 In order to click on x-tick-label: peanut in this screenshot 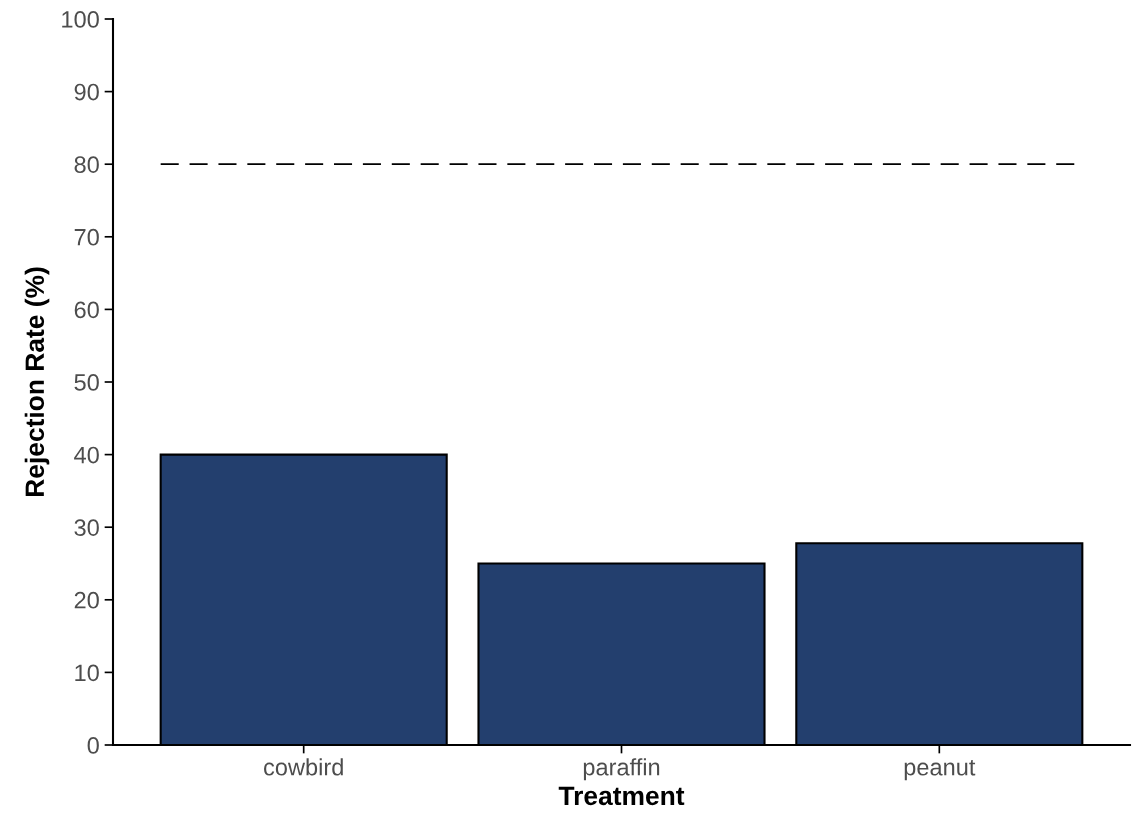, I will do `click(940, 770)`.